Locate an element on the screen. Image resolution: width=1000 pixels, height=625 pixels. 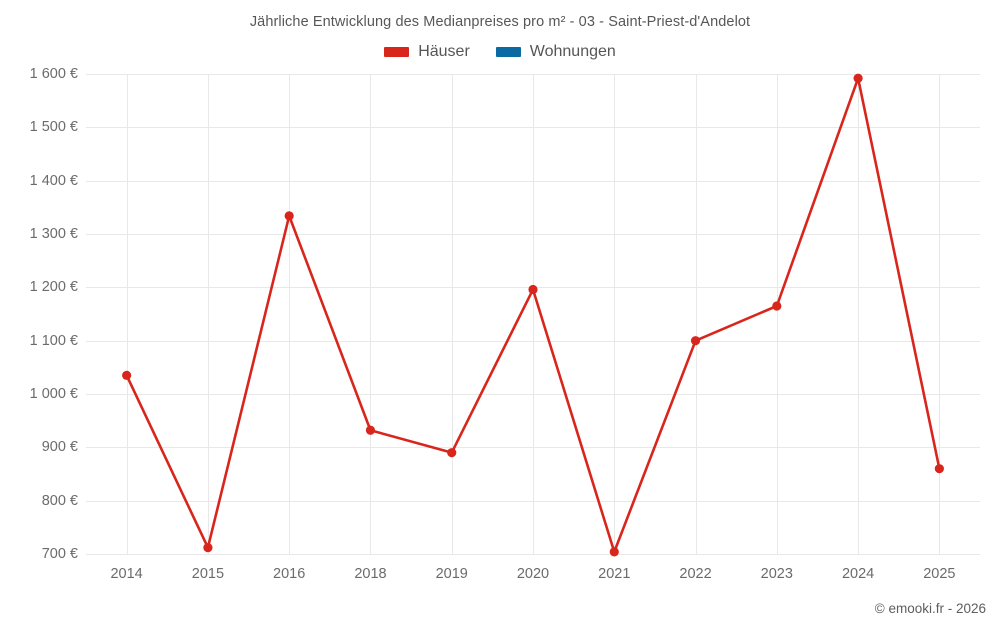
legend-item-wohnungen: Wohnungen is located at coordinates (555, 52).